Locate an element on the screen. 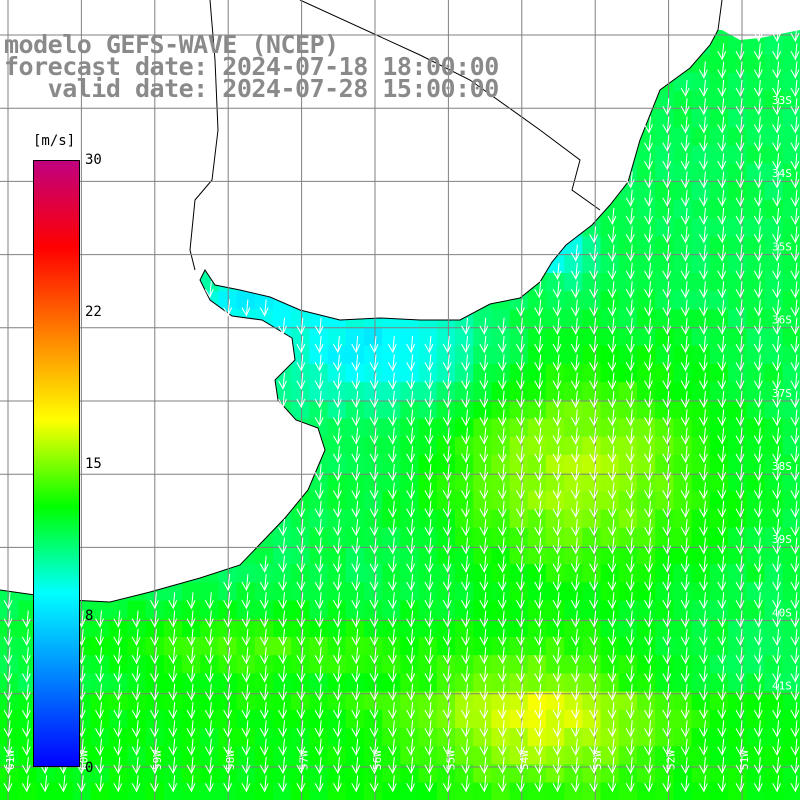  lat-label: 38S is located at coordinates (782, 466).